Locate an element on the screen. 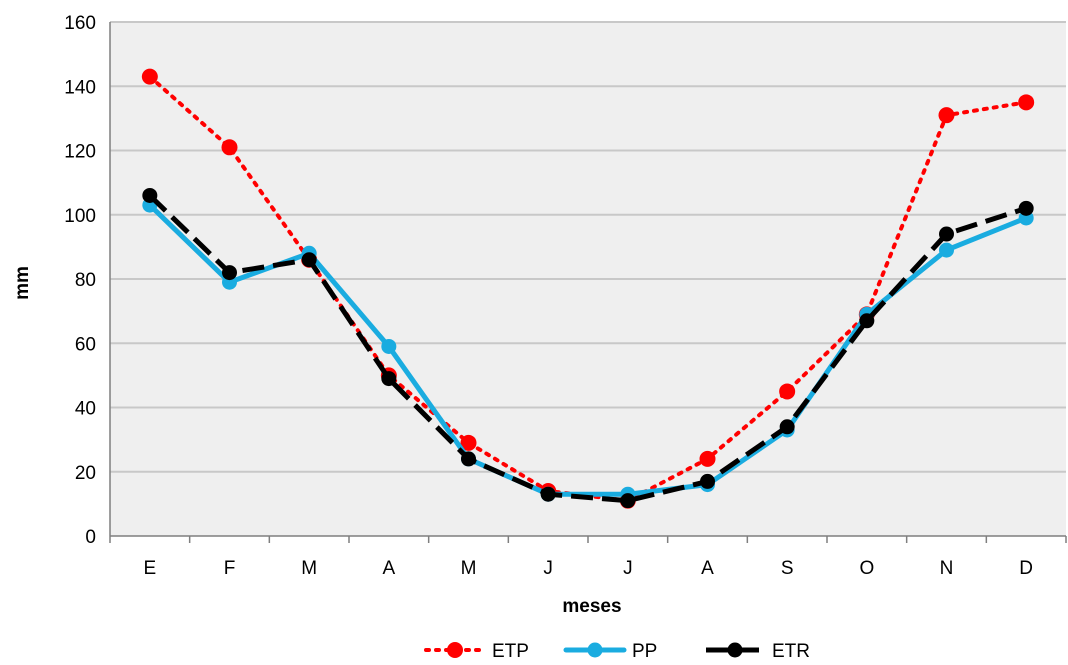  x-tick-label: N is located at coordinates (947, 568).